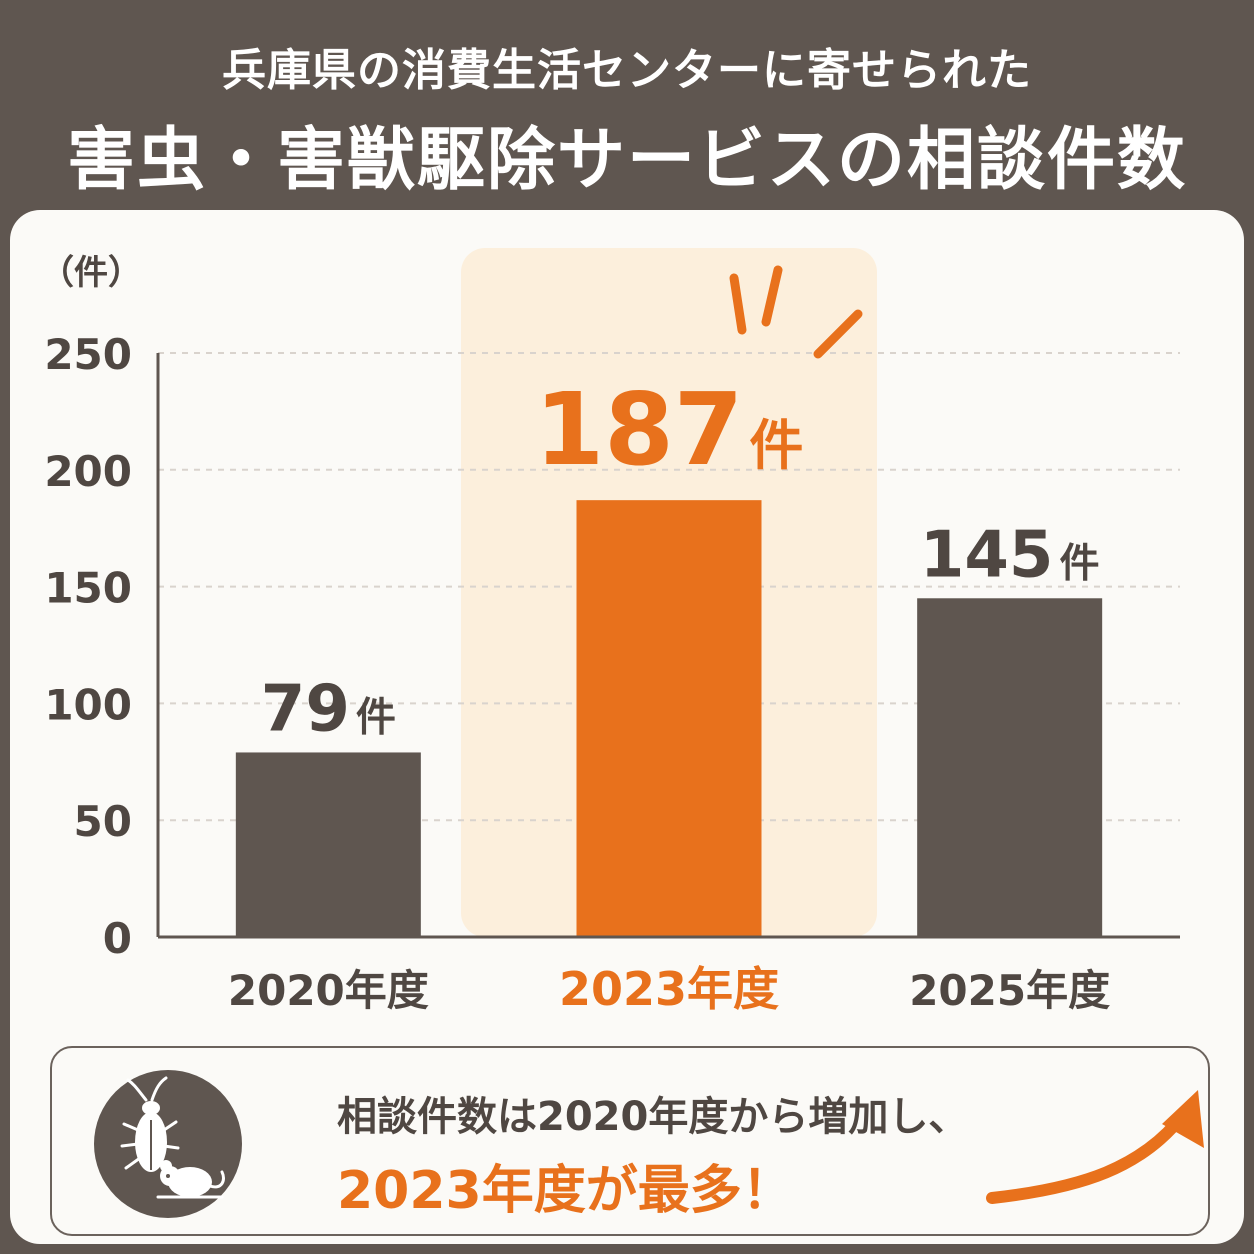 Image resolution: width=1254 pixels, height=1254 pixels. What do you see at coordinates (328, 709) in the screenshot?
I see `data-label: 79 件` at bounding box center [328, 709].